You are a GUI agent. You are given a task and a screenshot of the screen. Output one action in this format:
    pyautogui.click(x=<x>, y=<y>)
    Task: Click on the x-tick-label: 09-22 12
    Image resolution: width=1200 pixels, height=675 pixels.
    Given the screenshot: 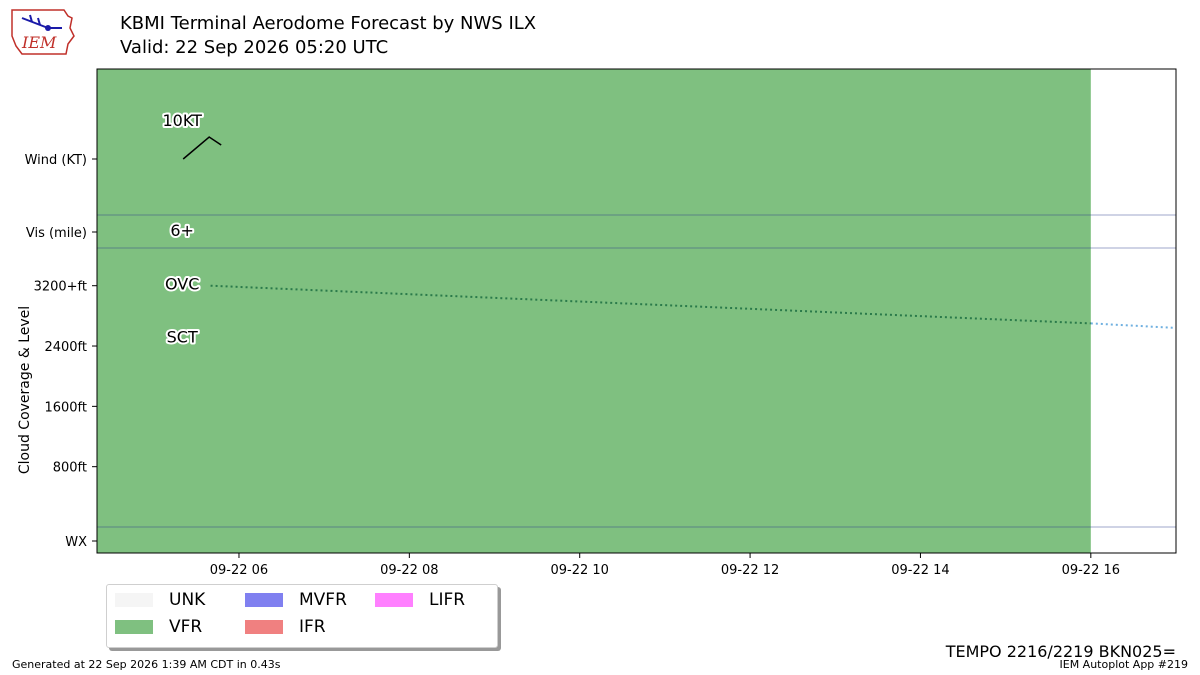 What is the action you would take?
    pyautogui.click(x=750, y=570)
    